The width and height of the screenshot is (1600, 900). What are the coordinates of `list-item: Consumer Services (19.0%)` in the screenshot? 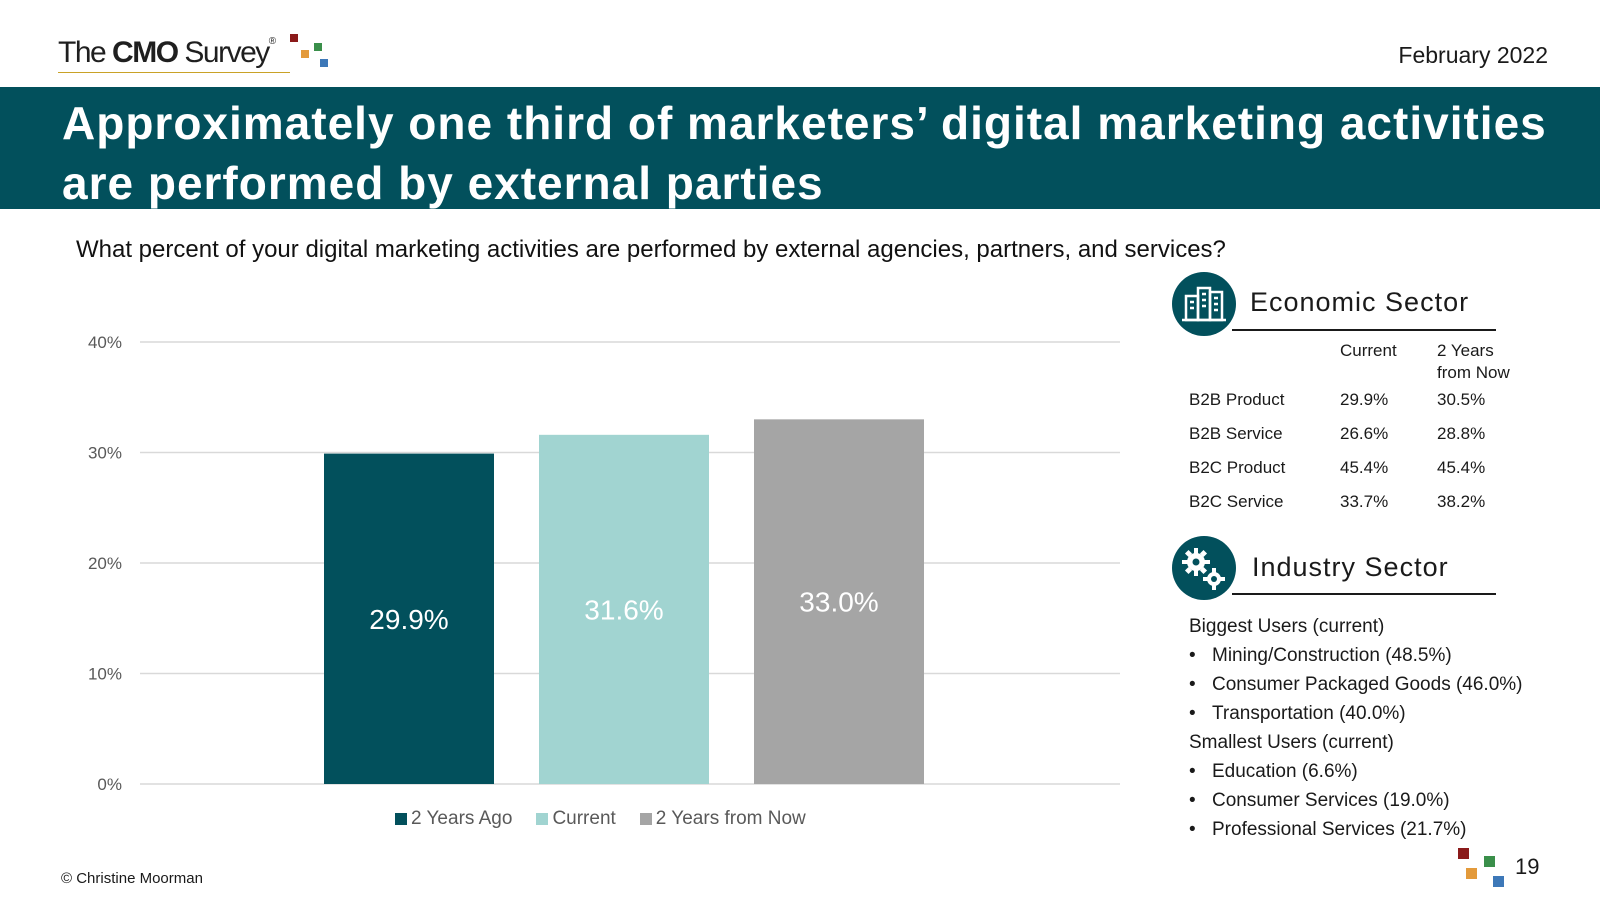 It's located at (1369, 800).